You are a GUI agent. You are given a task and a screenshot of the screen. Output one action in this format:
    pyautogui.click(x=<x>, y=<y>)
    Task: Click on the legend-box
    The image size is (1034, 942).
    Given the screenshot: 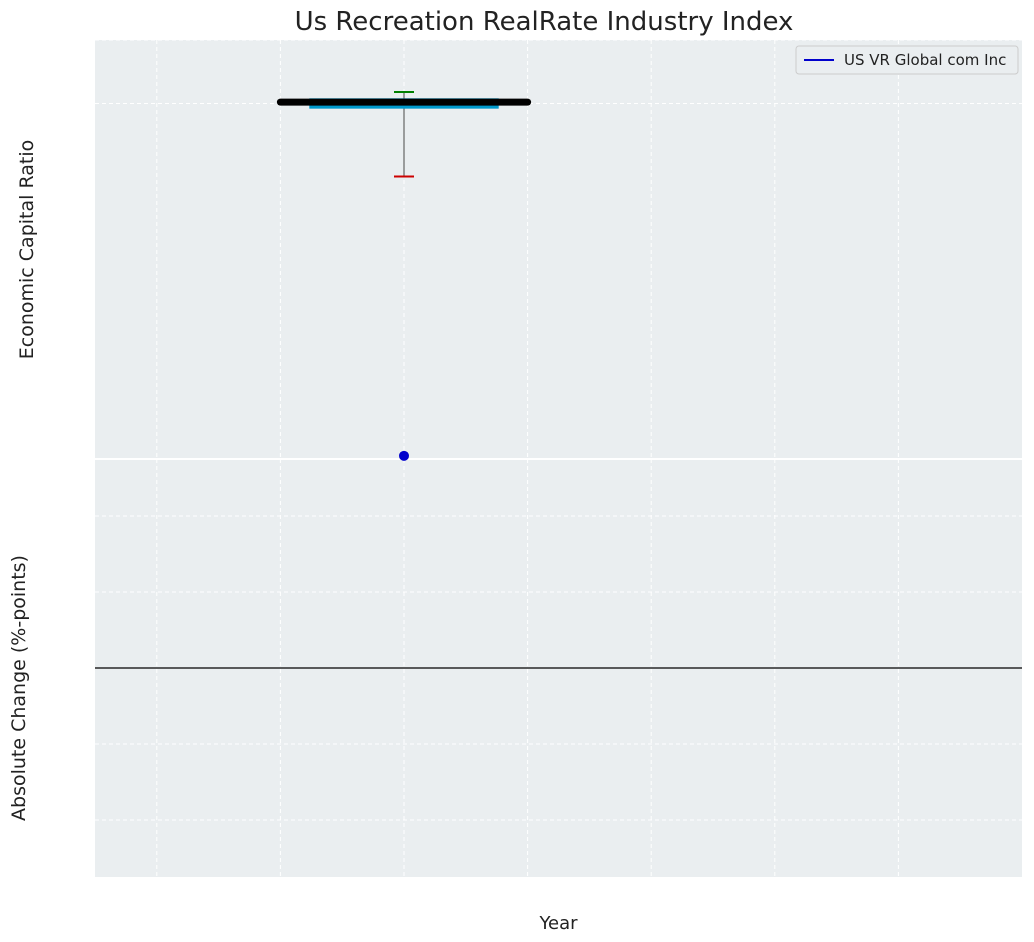 What is the action you would take?
    pyautogui.click(x=907, y=60)
    